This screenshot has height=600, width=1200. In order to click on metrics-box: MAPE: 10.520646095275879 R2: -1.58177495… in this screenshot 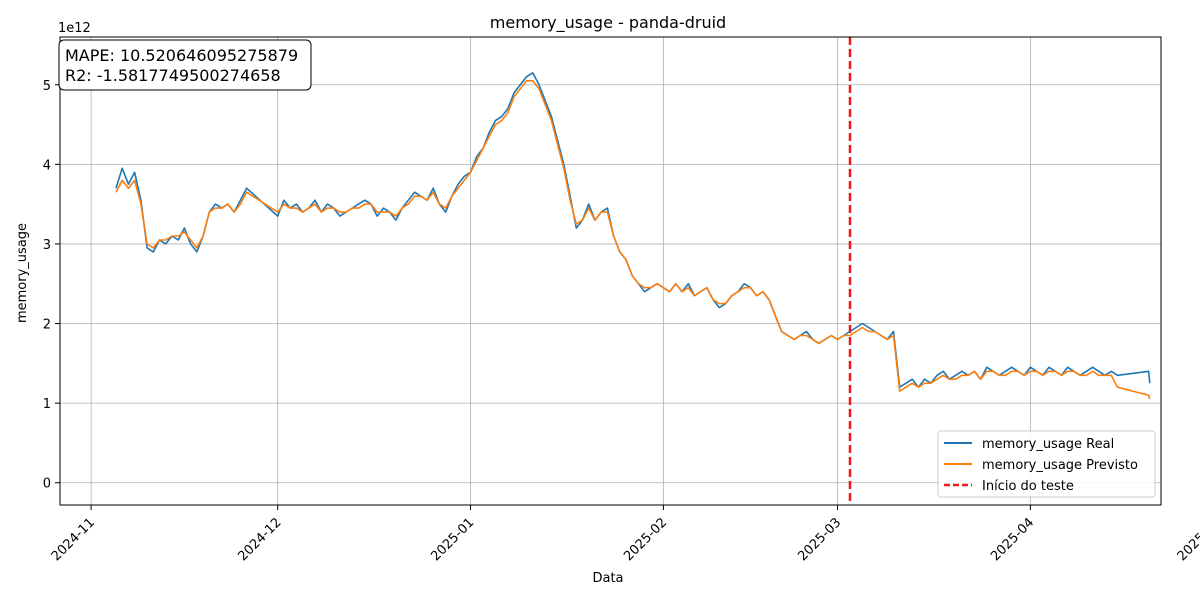, I will do `click(185, 65)`.